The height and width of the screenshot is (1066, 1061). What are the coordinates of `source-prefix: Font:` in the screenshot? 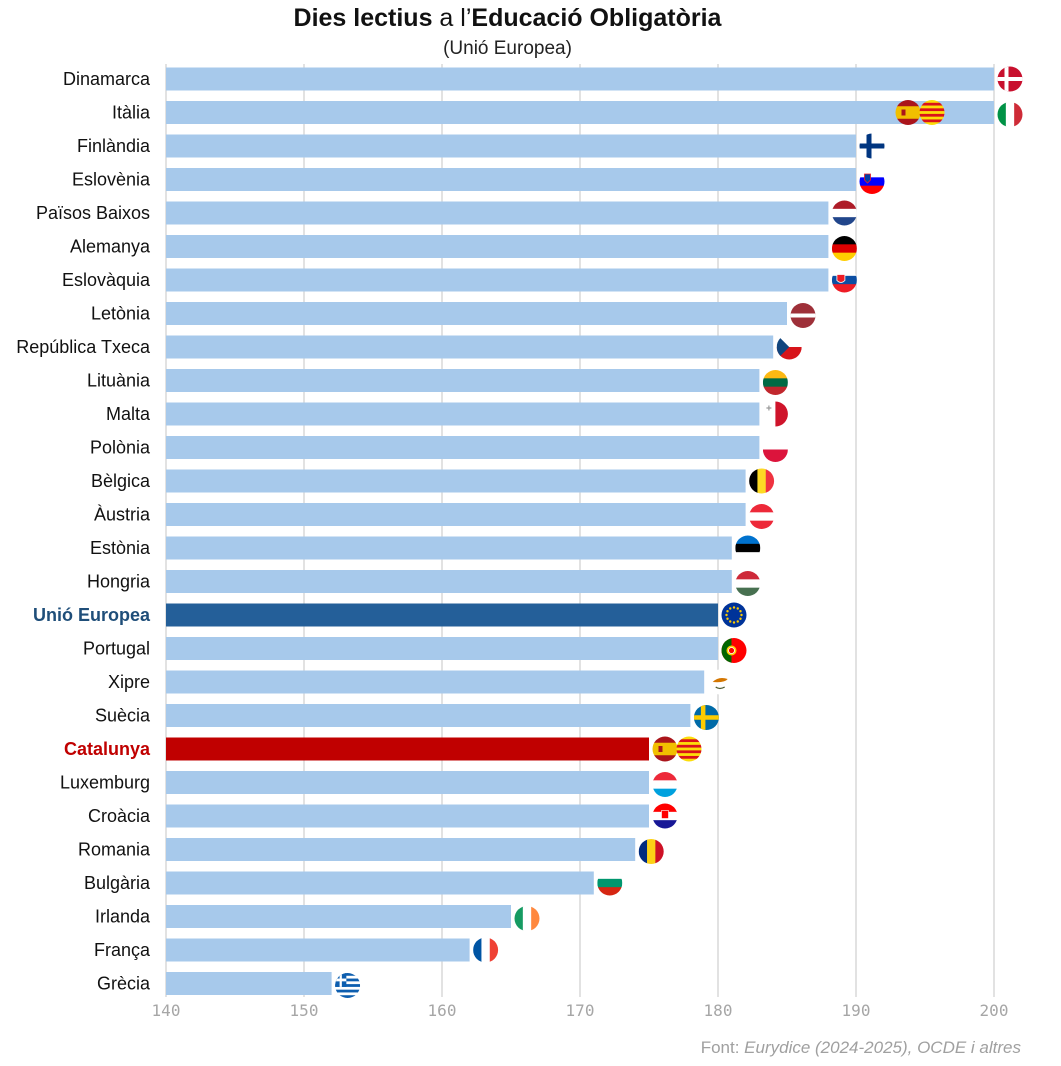 It's located at (722, 1047).